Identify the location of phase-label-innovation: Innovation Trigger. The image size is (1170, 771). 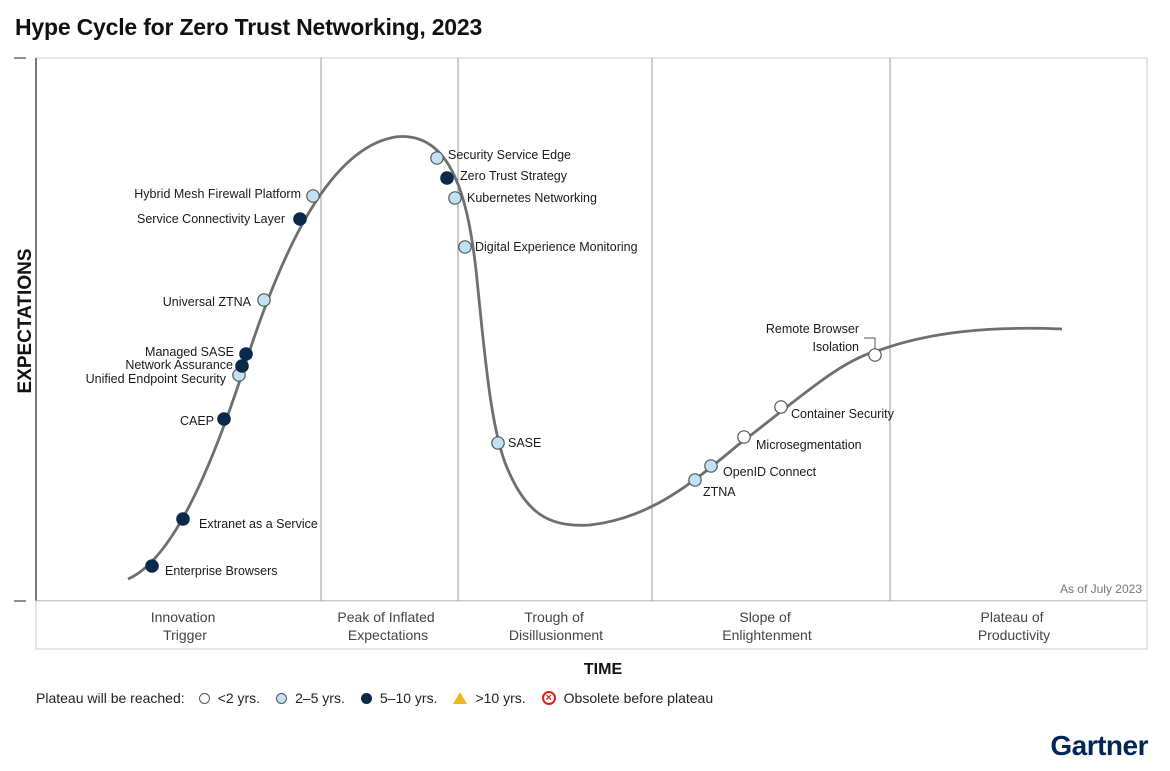
(185, 626).